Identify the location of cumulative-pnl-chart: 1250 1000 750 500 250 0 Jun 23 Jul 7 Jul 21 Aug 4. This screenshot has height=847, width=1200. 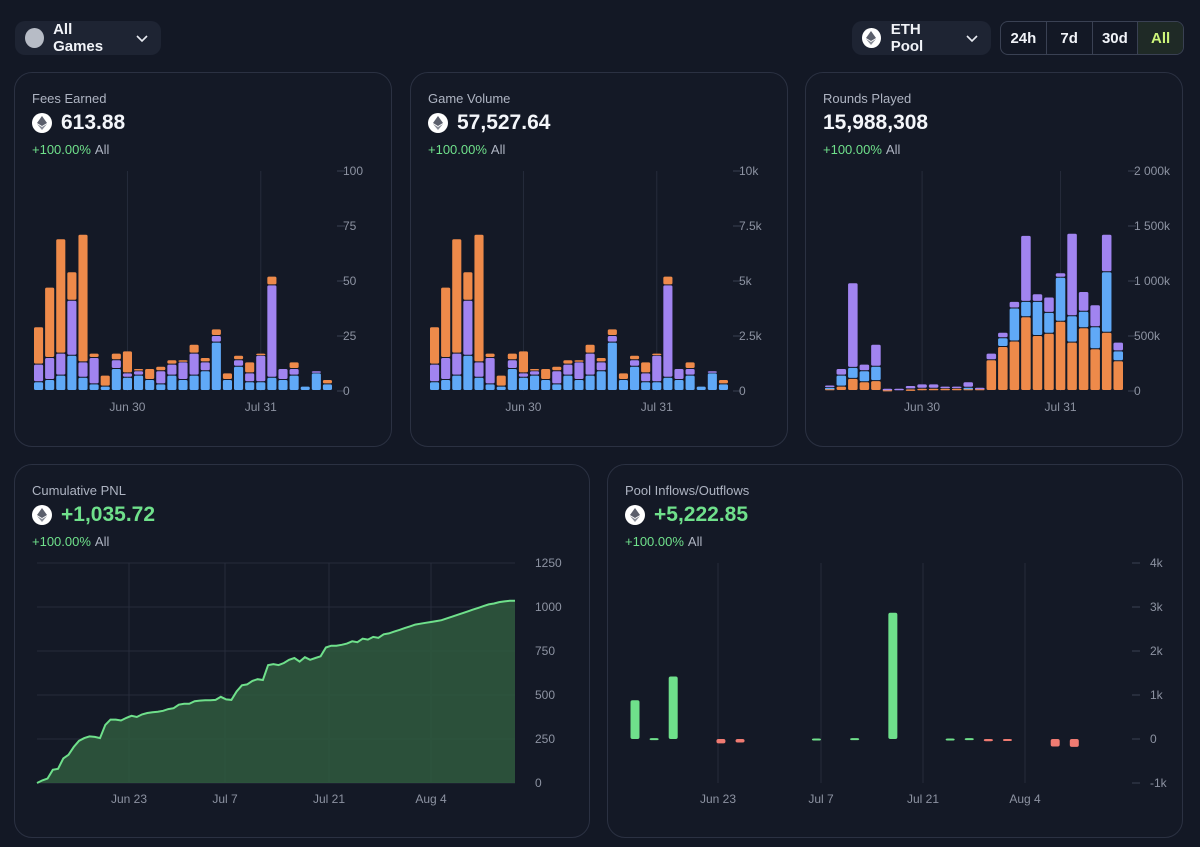
(299, 681).